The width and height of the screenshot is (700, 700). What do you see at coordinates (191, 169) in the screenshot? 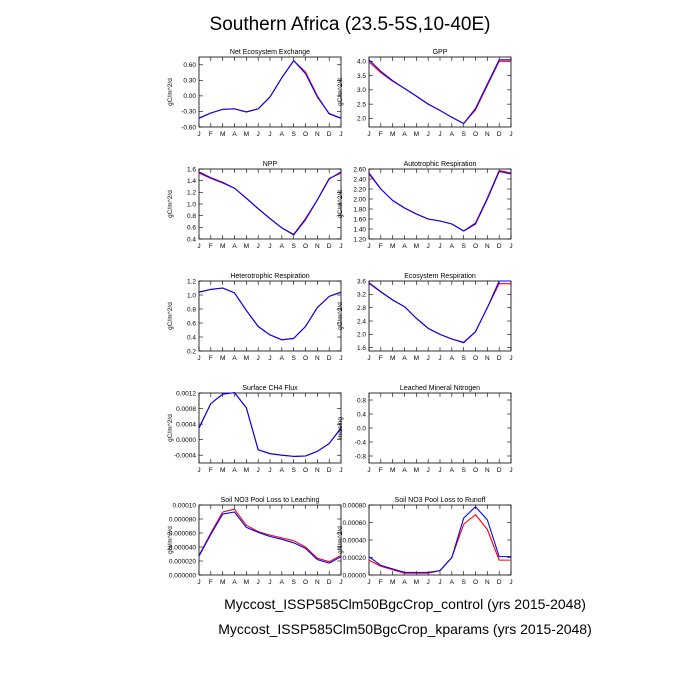
I see `y-tick-label: 1.6` at bounding box center [191, 169].